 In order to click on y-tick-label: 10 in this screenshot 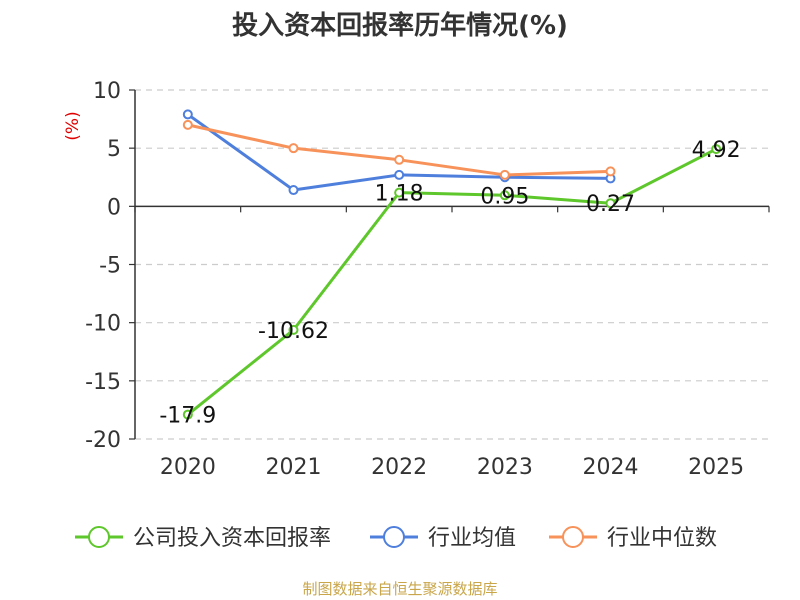, I will do `click(107, 91)`.